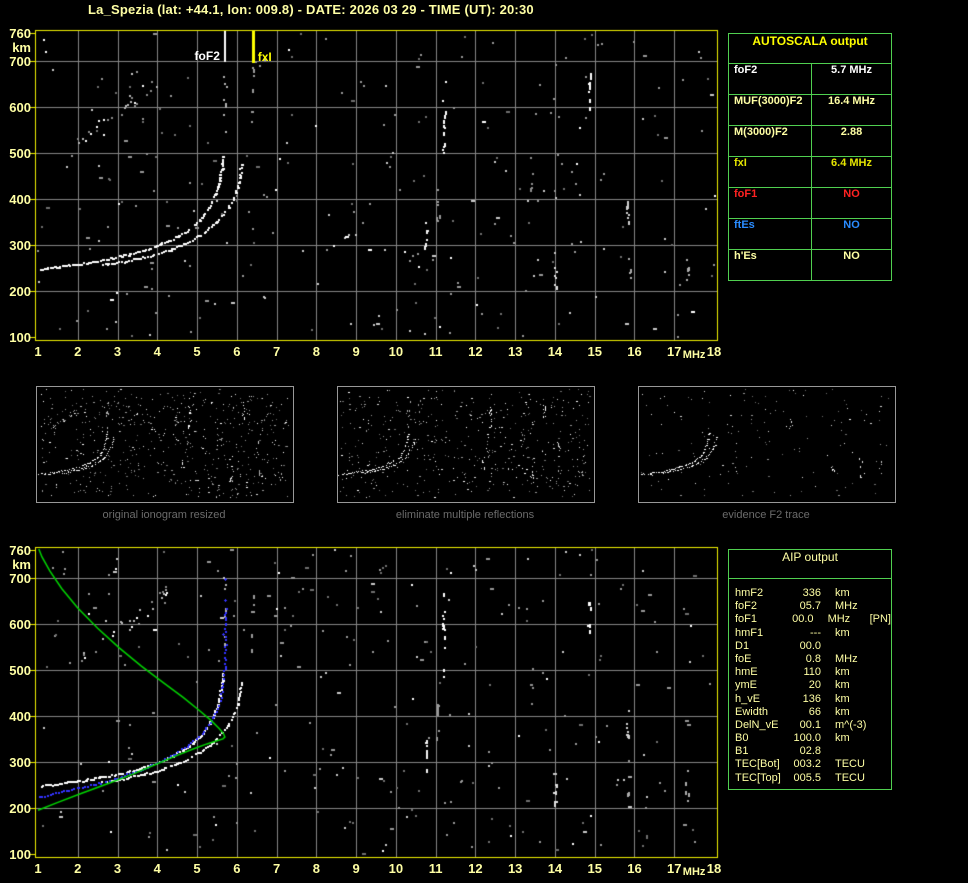  What do you see at coordinates (20, 291) in the screenshot?
I see `y-axis-tick: 200` at bounding box center [20, 291].